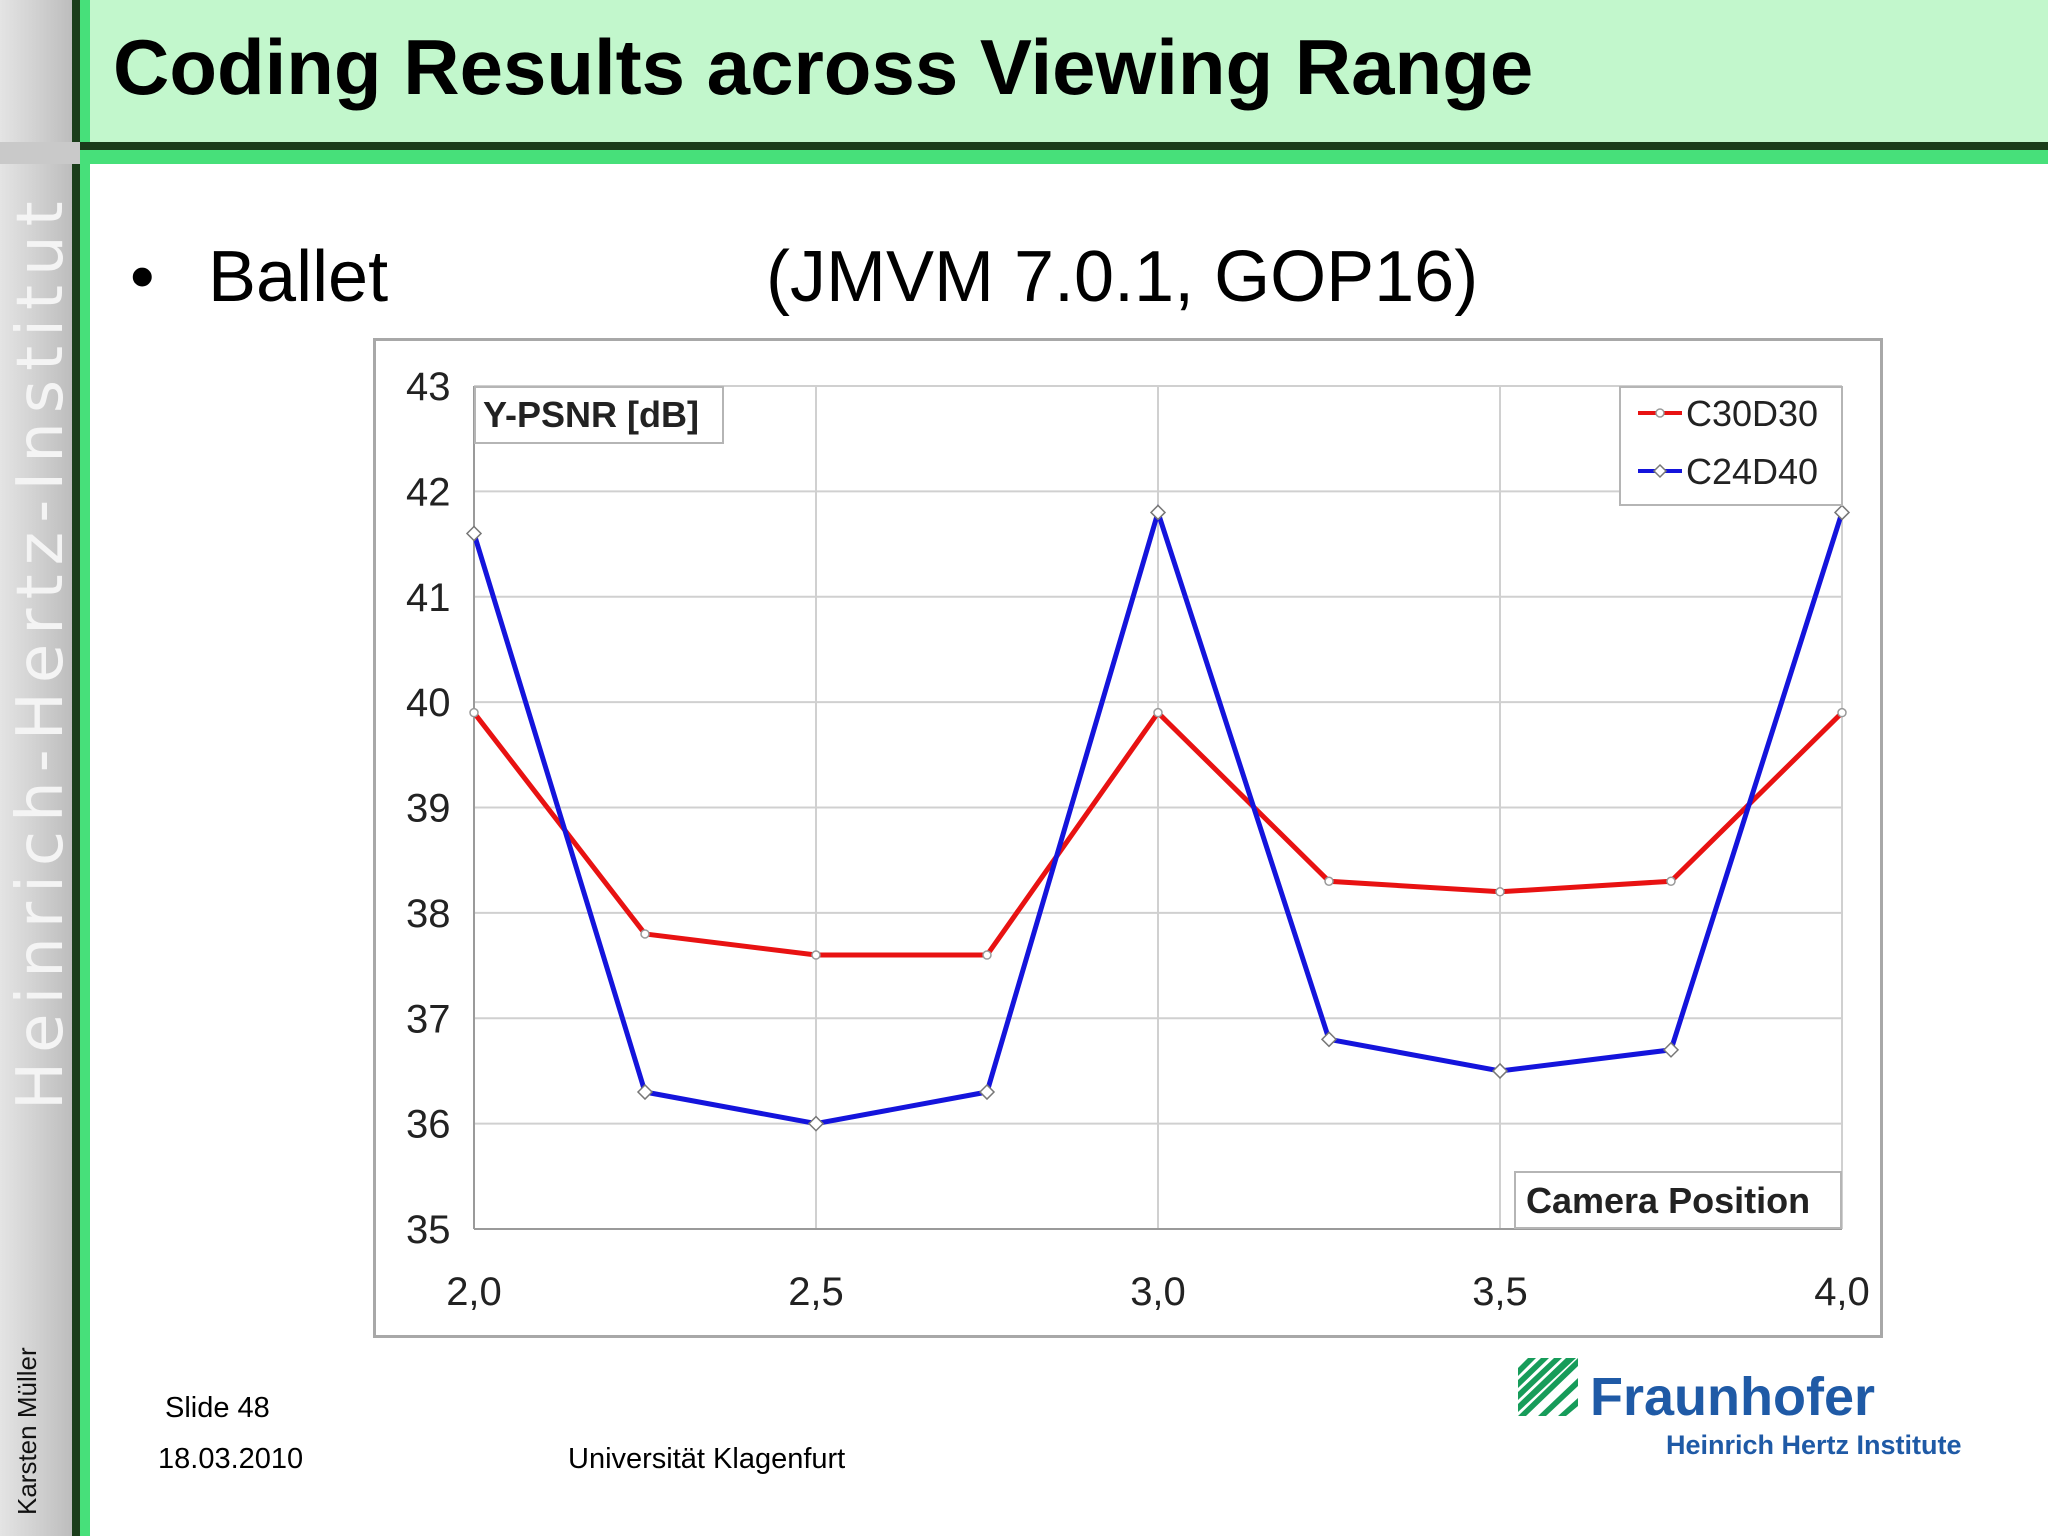 The image size is (2048, 1536). Describe the element at coordinates (428, 598) in the screenshot. I see `y-tick-label: 41` at that location.